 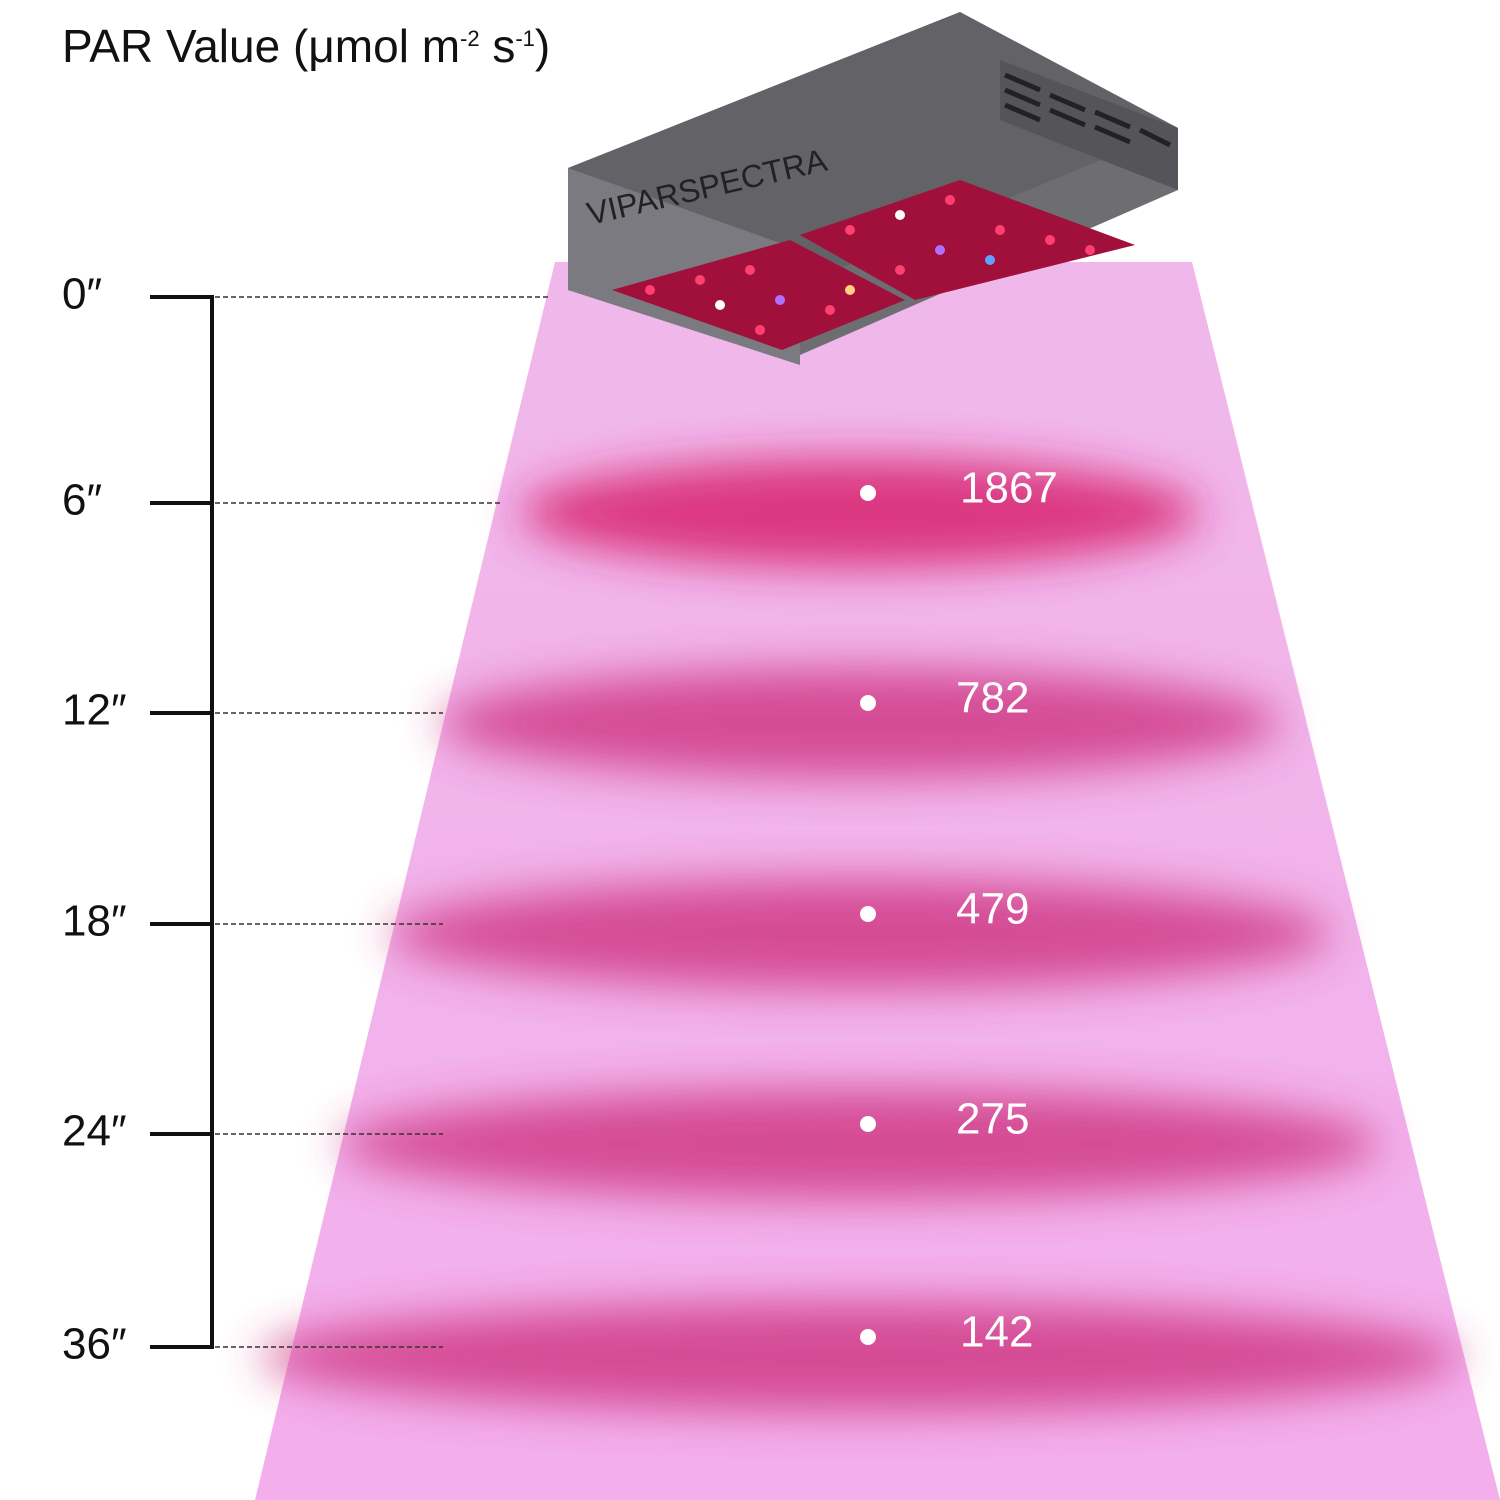 What do you see at coordinates (498, 46) in the screenshot?
I see `title-mid: s` at bounding box center [498, 46].